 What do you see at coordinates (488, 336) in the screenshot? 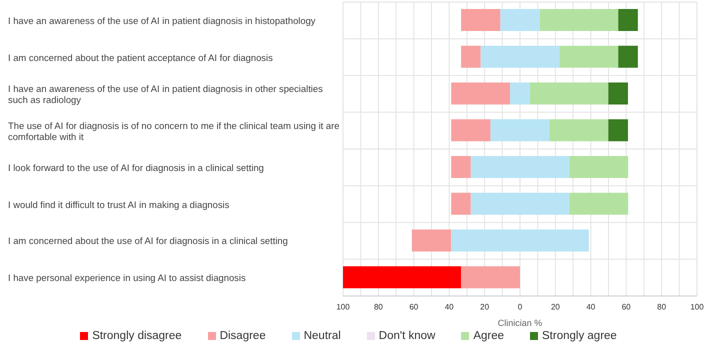
I see `legend-label: Agree` at bounding box center [488, 336].